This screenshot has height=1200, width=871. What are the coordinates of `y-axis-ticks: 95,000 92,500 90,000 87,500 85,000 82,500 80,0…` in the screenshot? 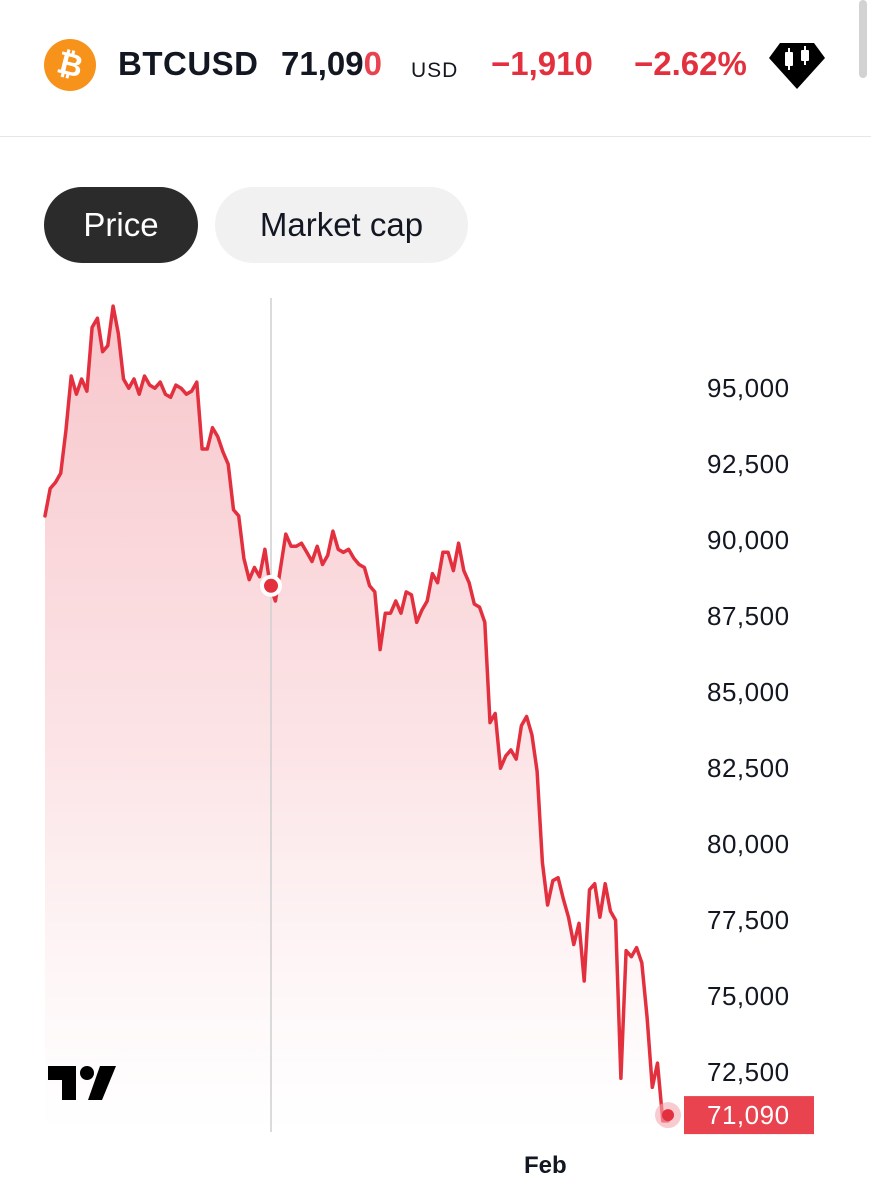 It's located at (748, 730).